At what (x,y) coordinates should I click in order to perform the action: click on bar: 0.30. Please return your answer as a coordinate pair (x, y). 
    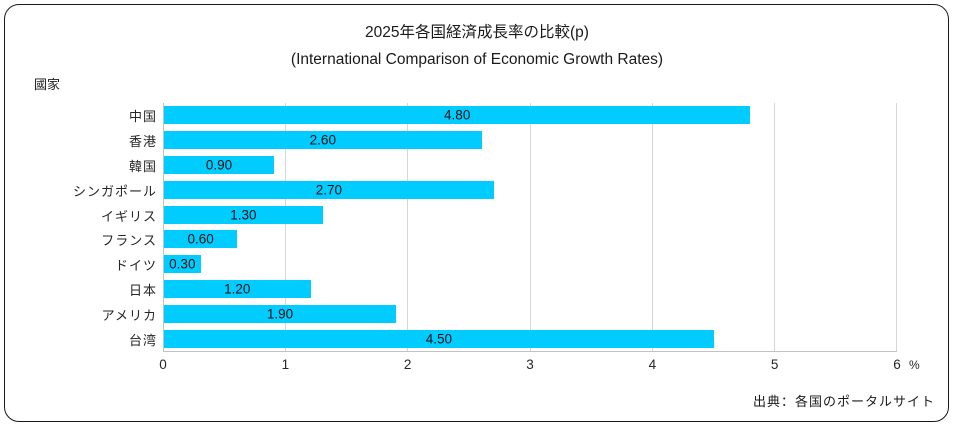
    Looking at the image, I should click on (182, 264).